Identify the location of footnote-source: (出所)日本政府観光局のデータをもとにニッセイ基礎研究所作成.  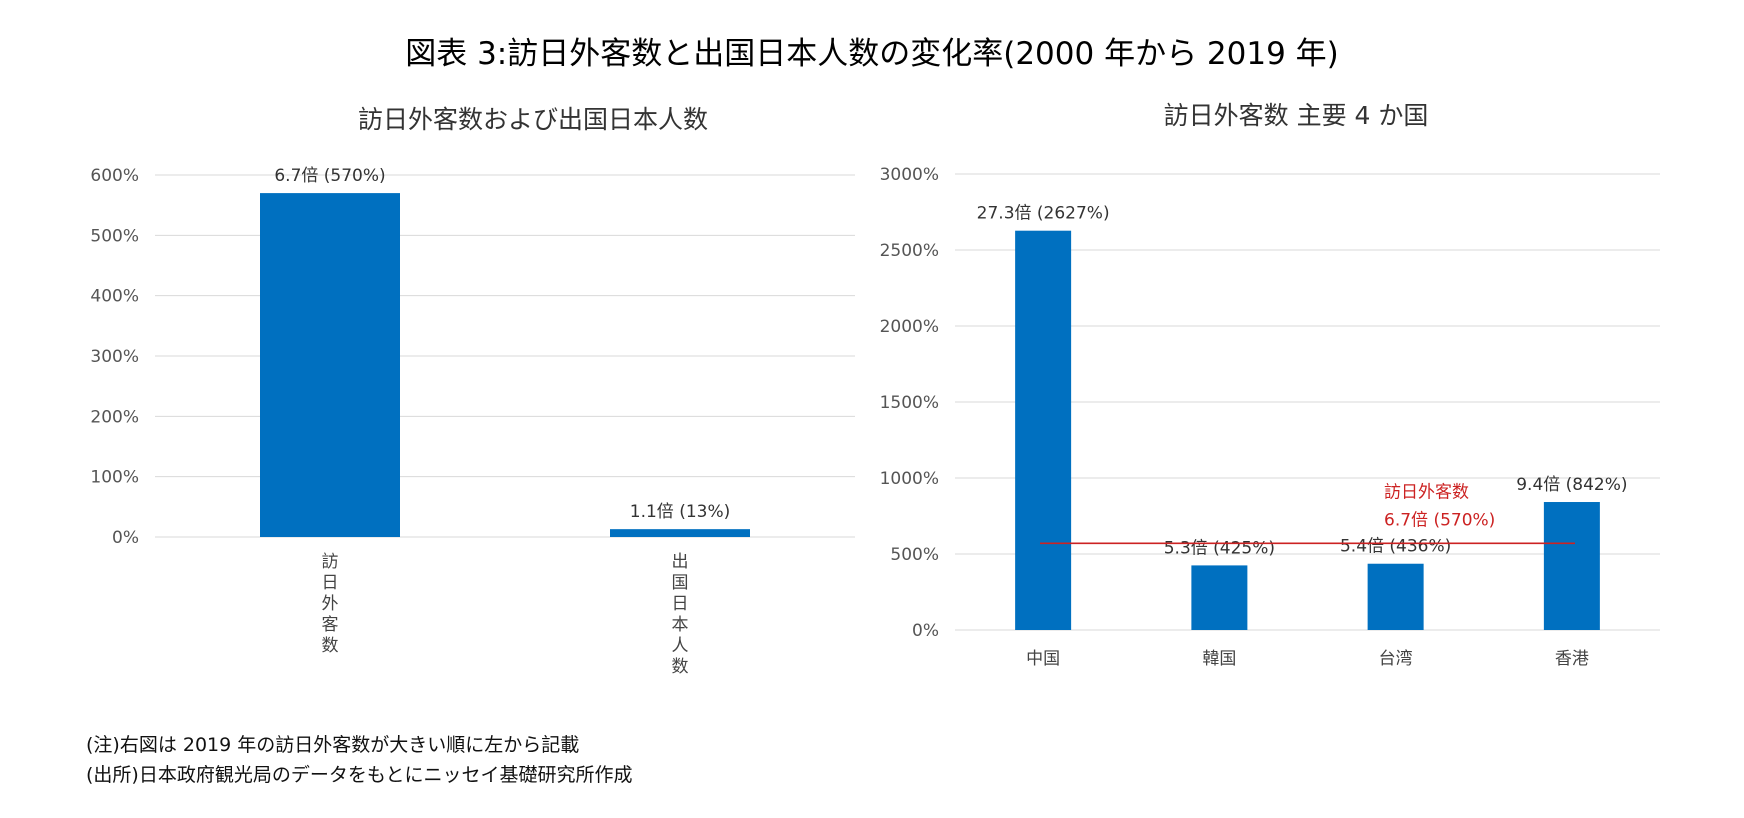
(359, 775).